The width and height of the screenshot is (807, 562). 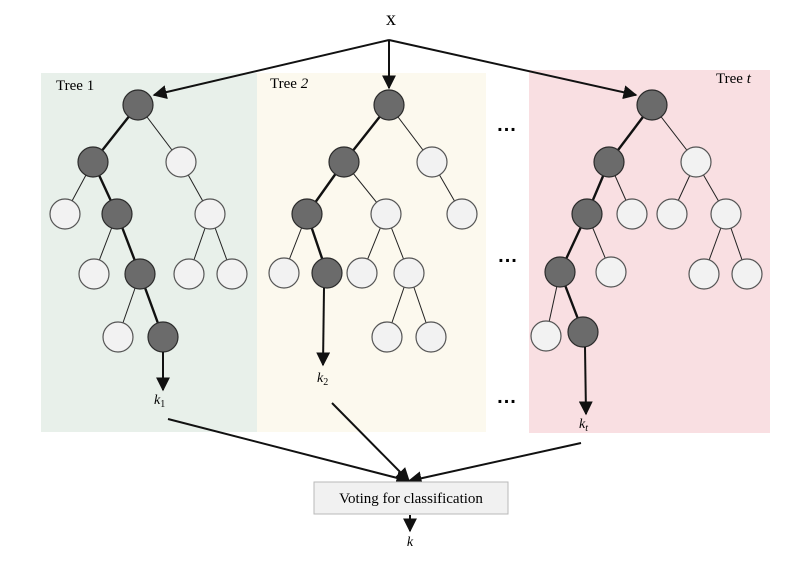 I want to click on tree-1-decision-leaf, so click(x=163, y=337).